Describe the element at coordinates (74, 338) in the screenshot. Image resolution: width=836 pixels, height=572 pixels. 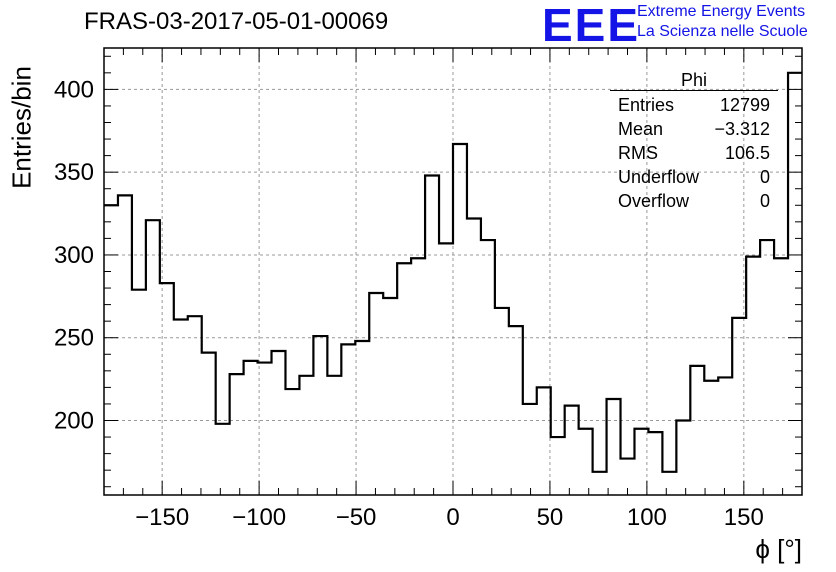
I see `y-tick-label: 250` at that location.